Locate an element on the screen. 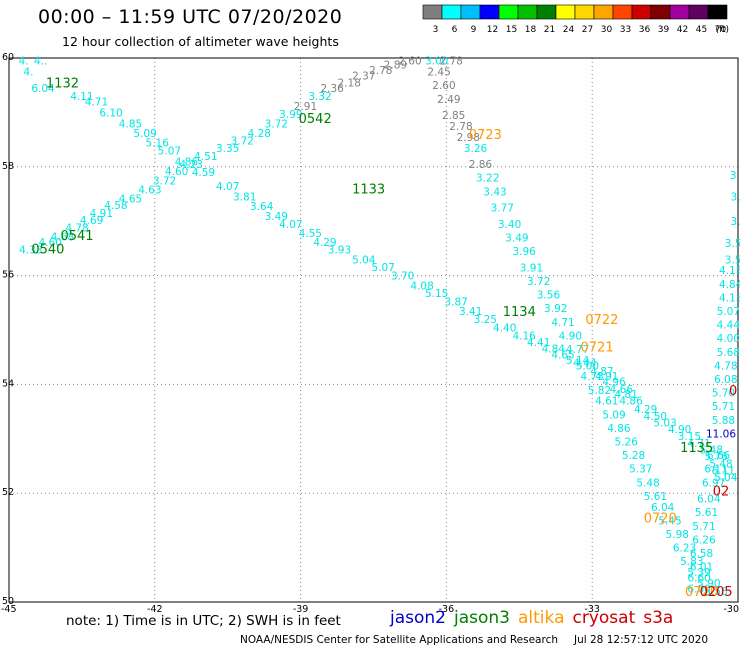  wave-height-label: 4.77 is located at coordinates (577, 350).